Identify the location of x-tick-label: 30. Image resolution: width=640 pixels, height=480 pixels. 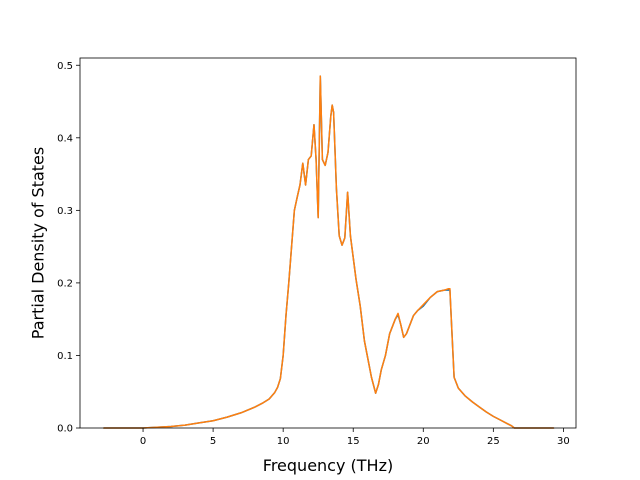
(563, 441).